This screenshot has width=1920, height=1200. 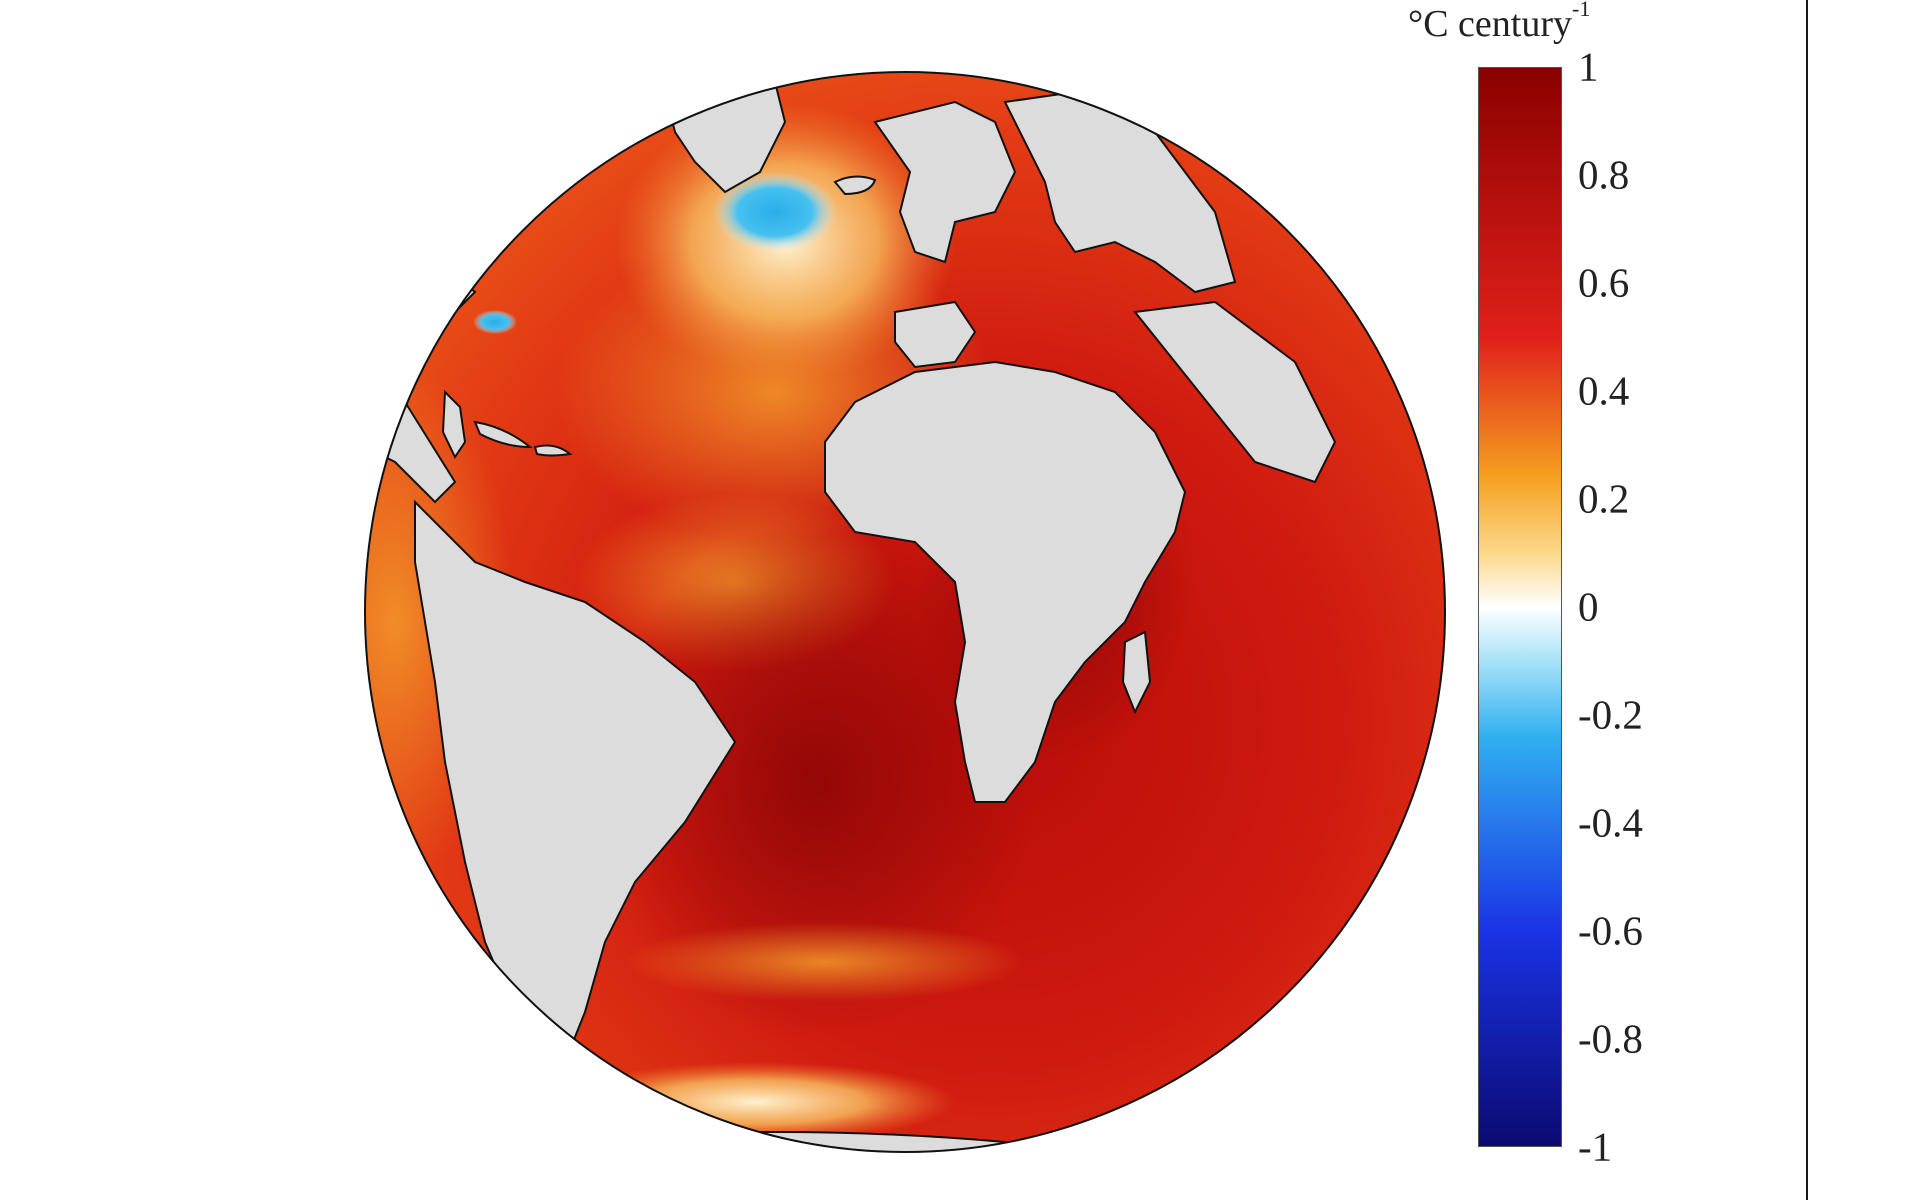 What do you see at coordinates (454, 424) in the screenshot?
I see `florida-landmass` at bounding box center [454, 424].